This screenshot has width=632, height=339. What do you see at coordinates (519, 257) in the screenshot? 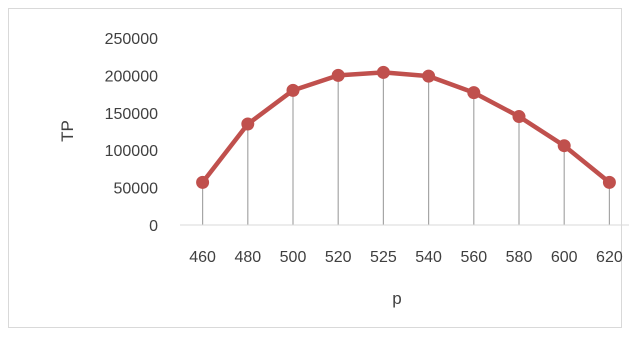
I see `x-tick-label: 580` at bounding box center [519, 257].